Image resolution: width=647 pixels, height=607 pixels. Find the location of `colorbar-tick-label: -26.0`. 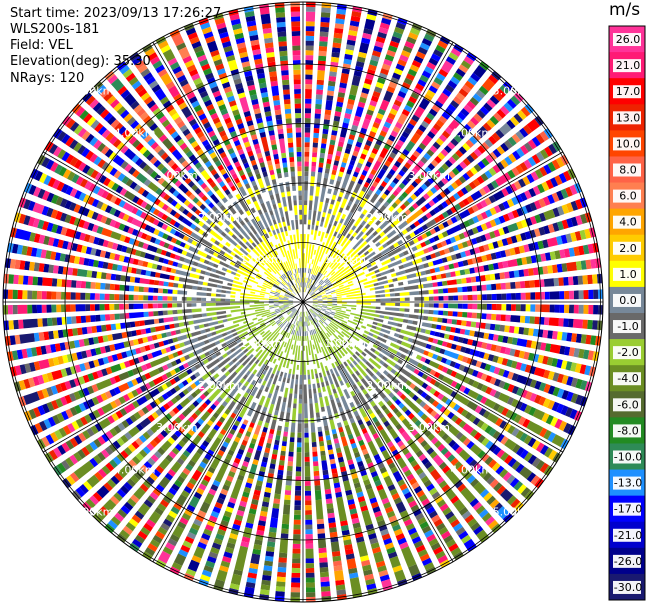

colorbar-tick-label: -26.0 is located at coordinates (628, 561).